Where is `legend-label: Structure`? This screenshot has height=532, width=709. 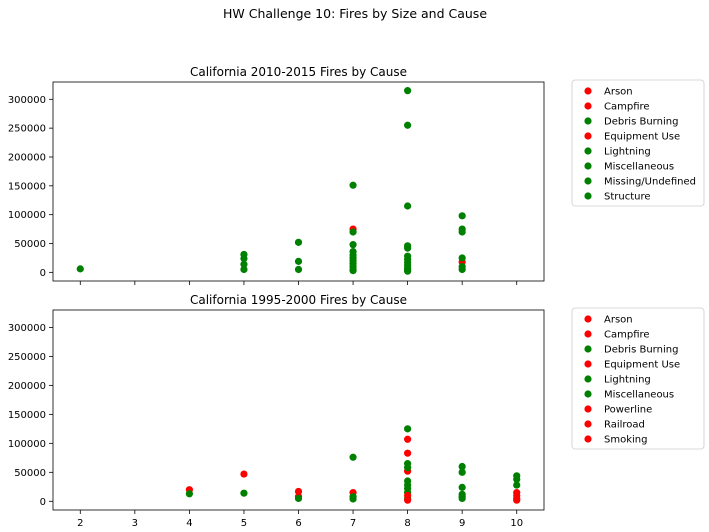
legend-label: Structure is located at coordinates (627, 197).